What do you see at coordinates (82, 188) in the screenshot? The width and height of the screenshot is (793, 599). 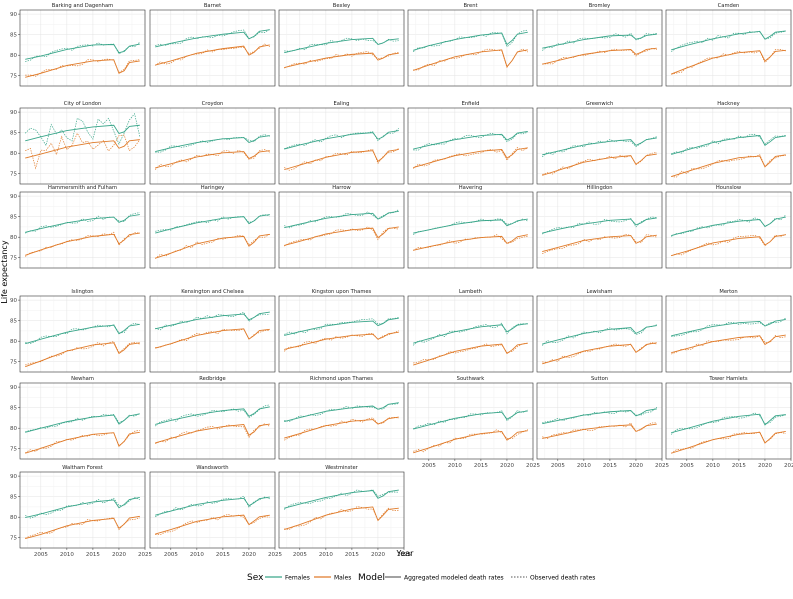 I see `panel-title: Hammersmith and Fulham` at bounding box center [82, 188].